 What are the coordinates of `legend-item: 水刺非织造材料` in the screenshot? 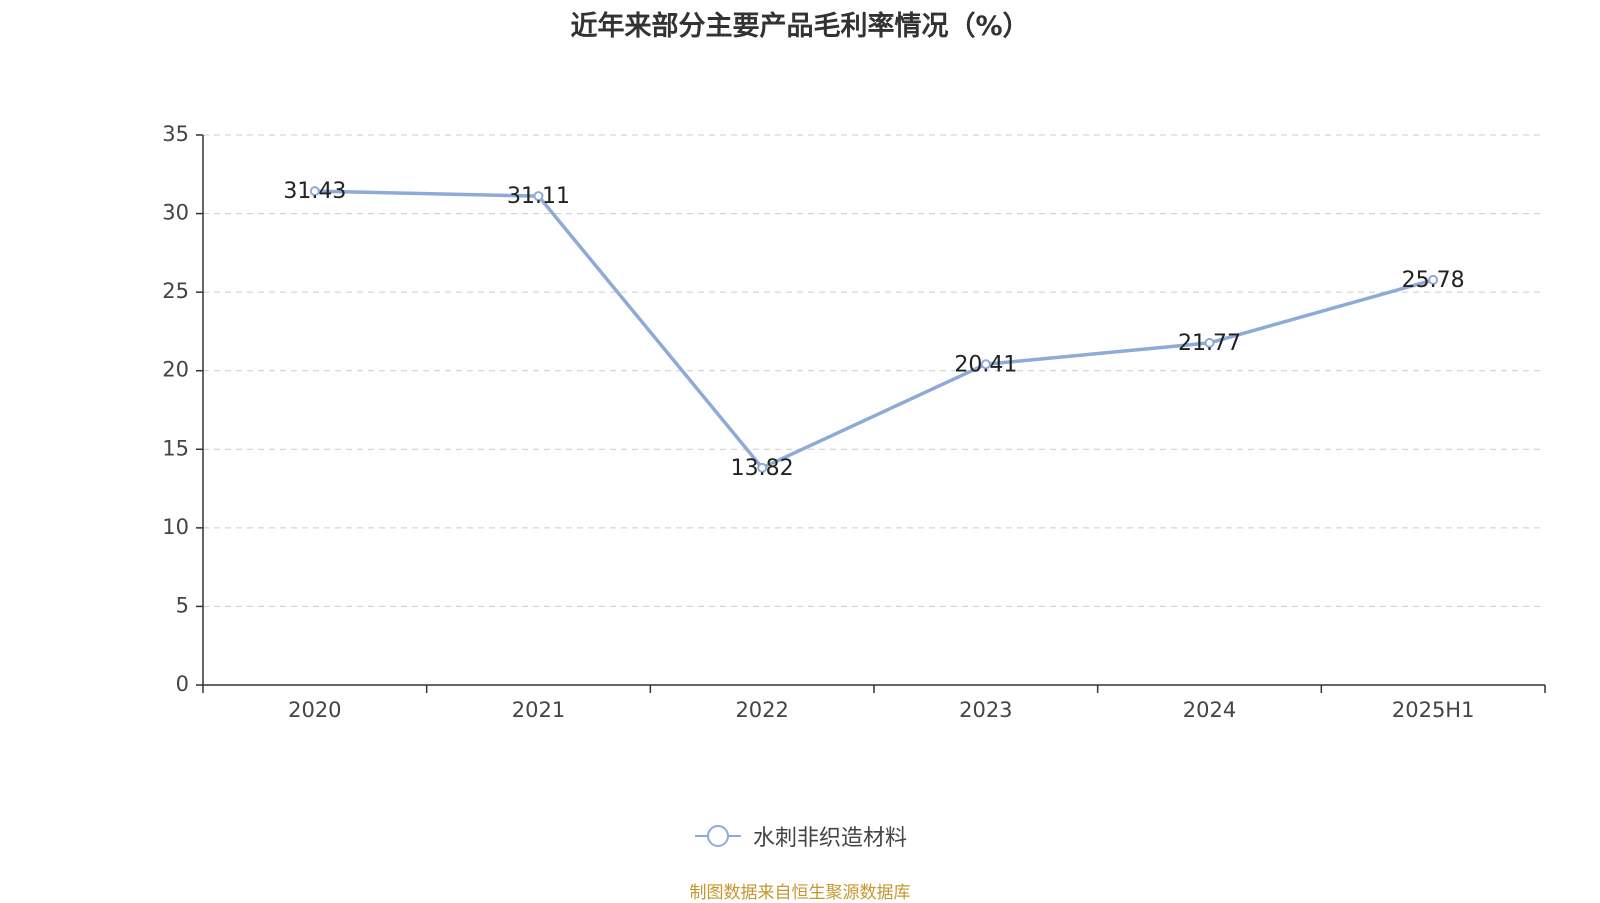 It's located at (800, 836).